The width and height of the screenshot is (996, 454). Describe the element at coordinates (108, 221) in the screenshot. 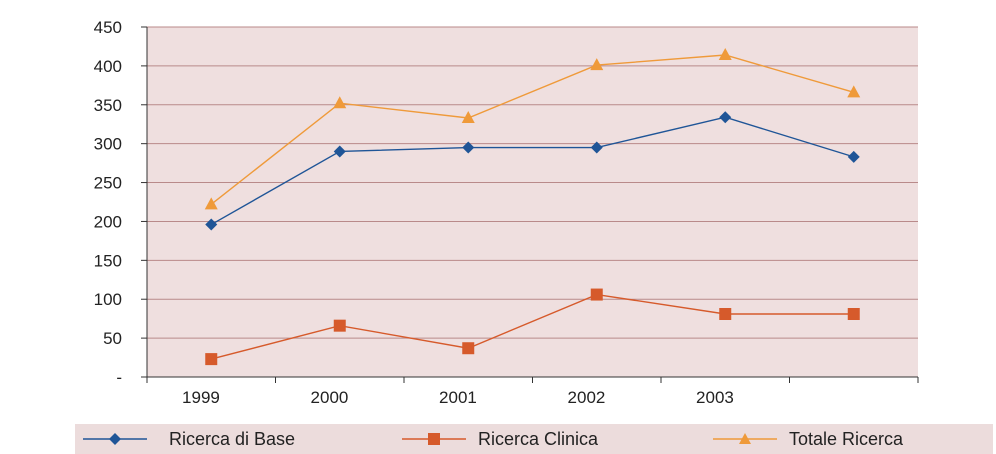

I see `y-tick-label: 200` at that location.